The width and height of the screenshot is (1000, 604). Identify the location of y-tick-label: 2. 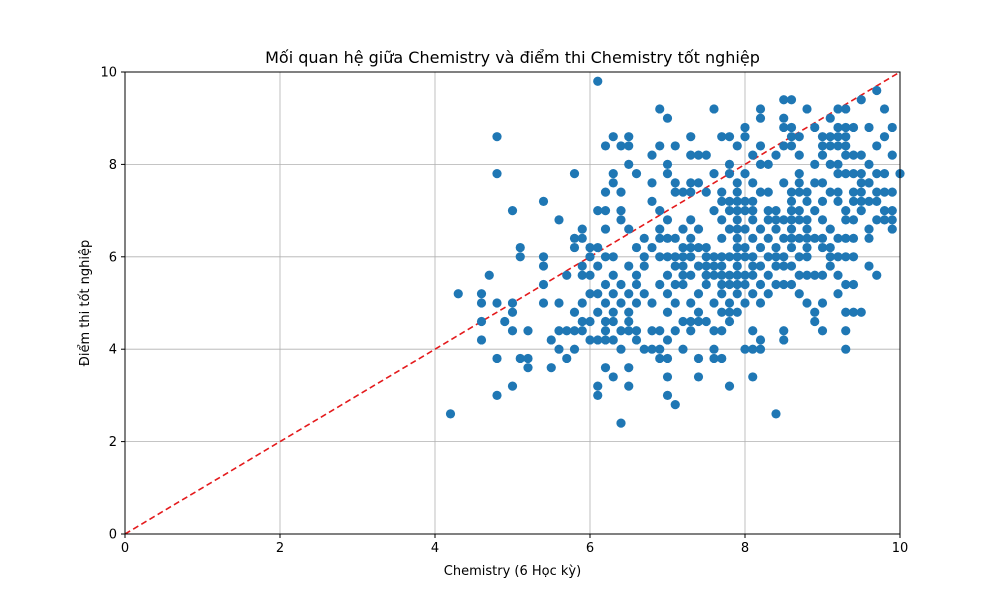
(113, 442).